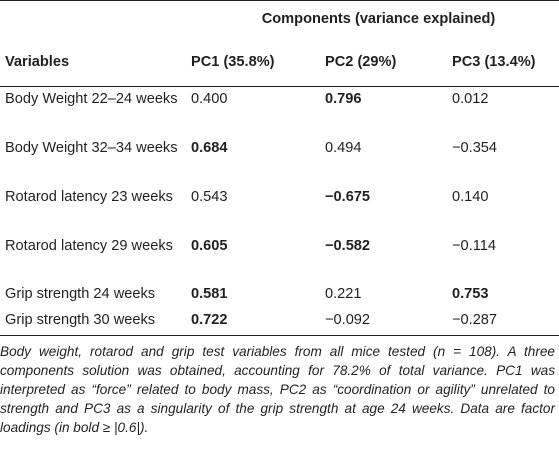 This screenshot has height=453, width=559. What do you see at coordinates (209, 294) in the screenshot?
I see `row-pc1: 0.581` at bounding box center [209, 294].